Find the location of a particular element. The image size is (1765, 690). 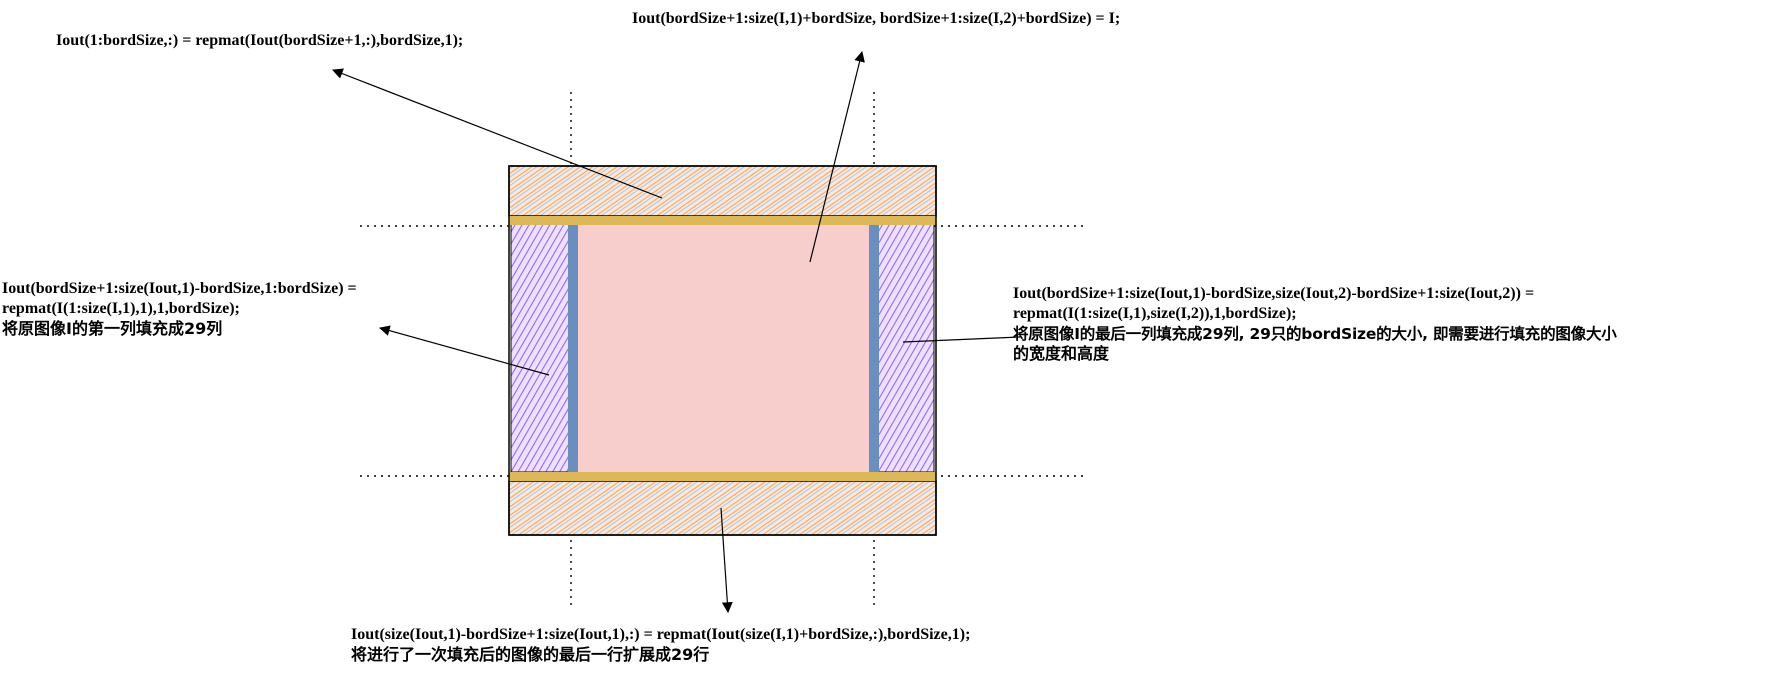

last-column-band is located at coordinates (874, 348).